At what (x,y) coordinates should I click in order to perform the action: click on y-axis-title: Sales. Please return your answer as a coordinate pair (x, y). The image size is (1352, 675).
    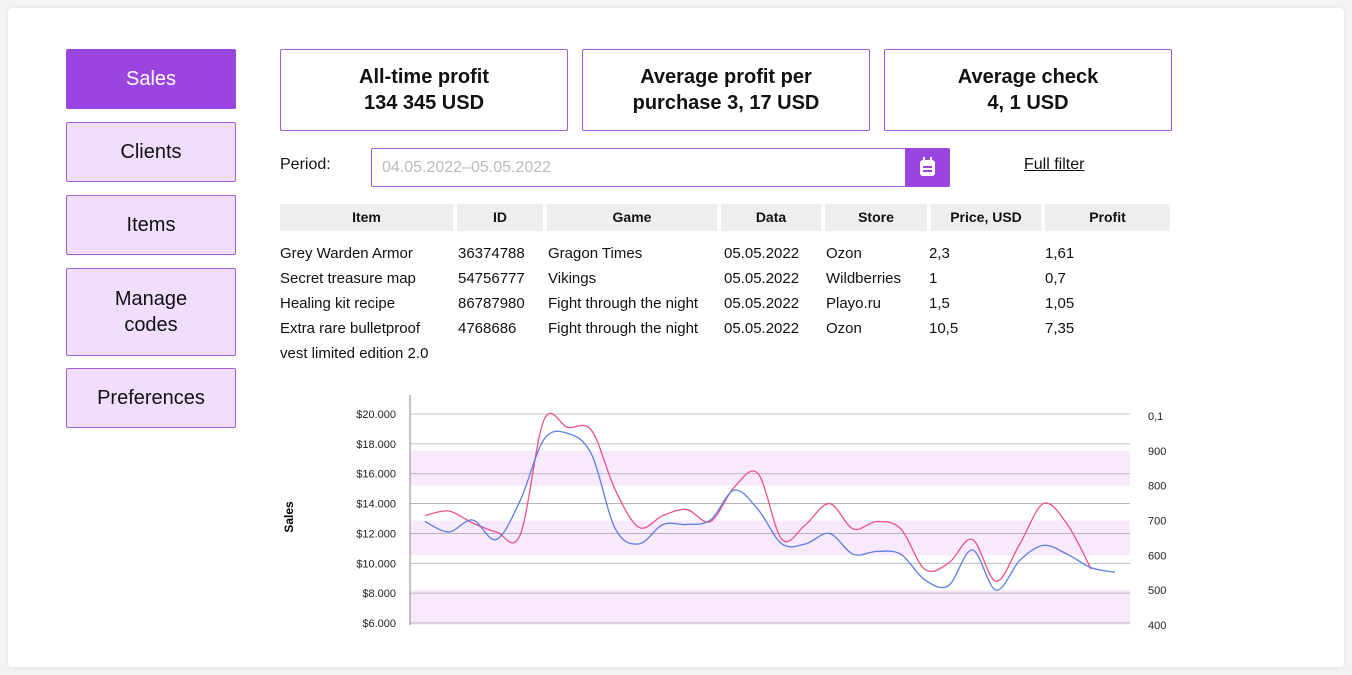
    Looking at the image, I should click on (289, 517).